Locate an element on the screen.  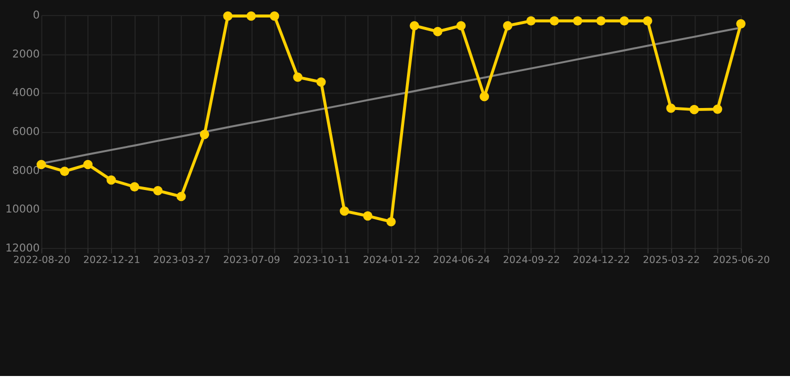
y-tick-label: 0 is located at coordinates (36, 15).